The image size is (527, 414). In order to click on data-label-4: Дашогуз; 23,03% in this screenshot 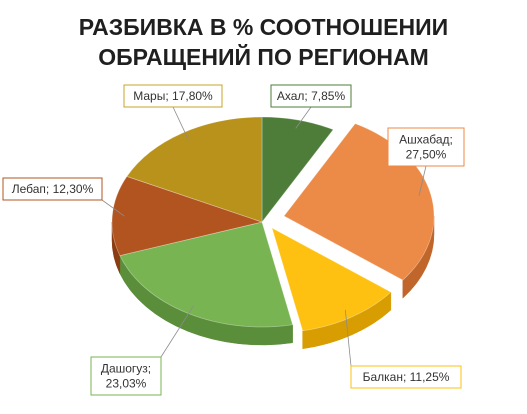, I will do `click(126, 376)`.